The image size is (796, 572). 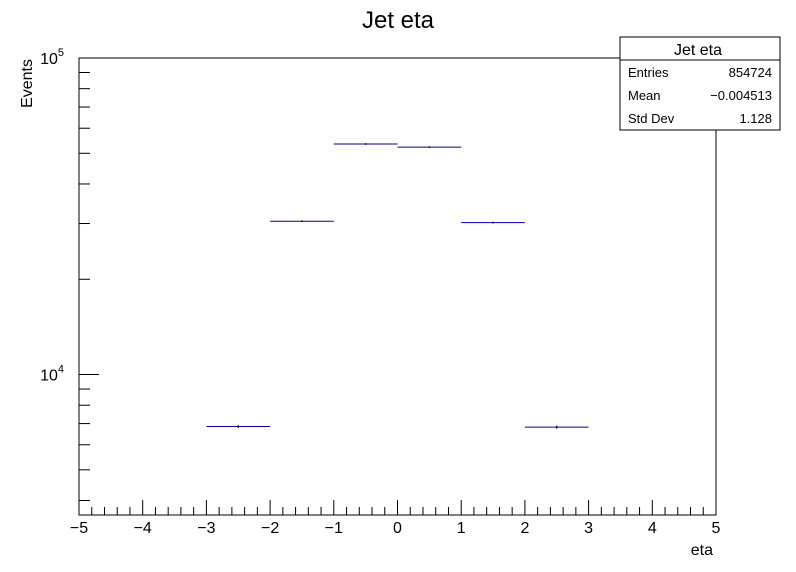 What do you see at coordinates (750, 72) in the screenshot?
I see `stats-entries-value: 854724` at bounding box center [750, 72].